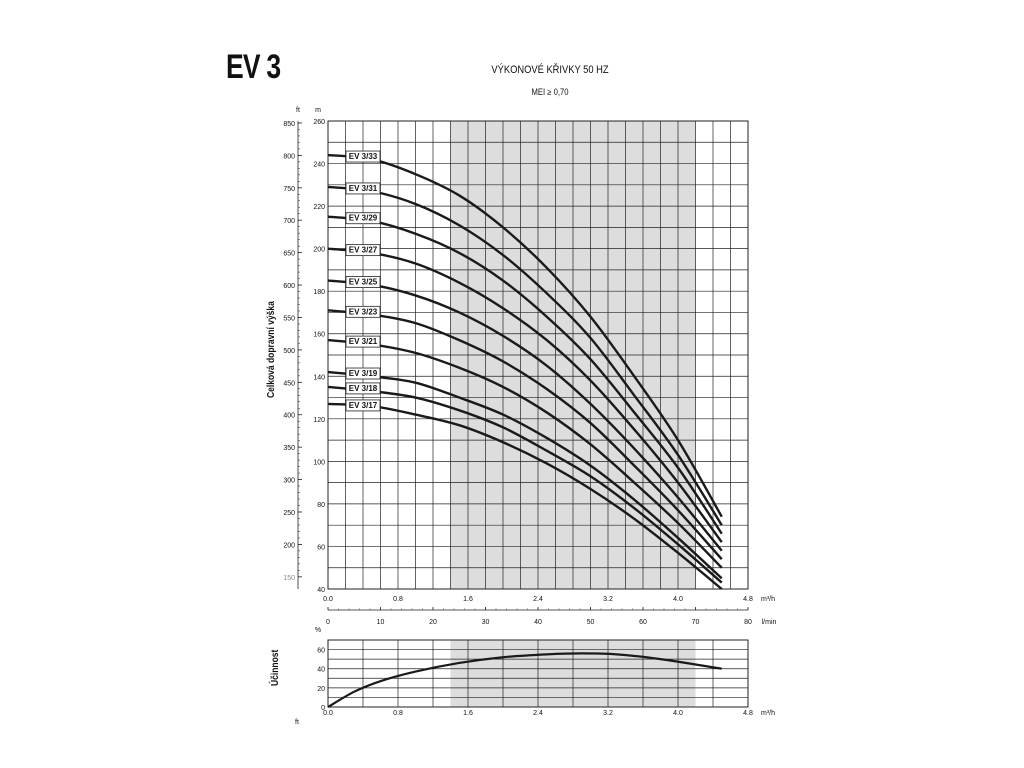 The image size is (1024, 768). What do you see at coordinates (319, 462) in the screenshot?
I see `y-tick-label-m: 100` at bounding box center [319, 462].